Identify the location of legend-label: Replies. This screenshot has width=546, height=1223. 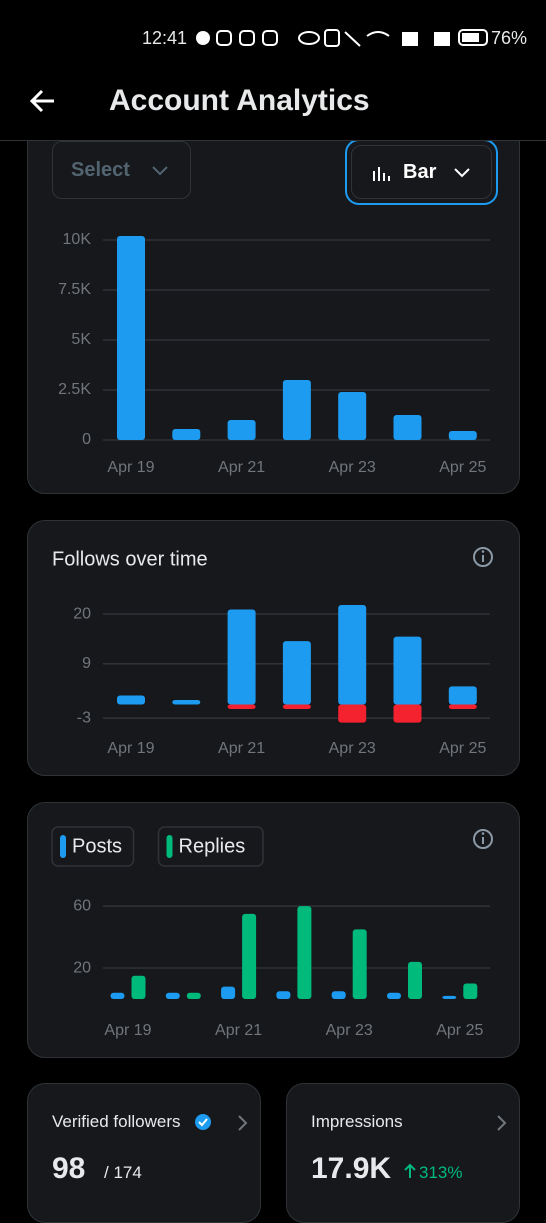
(212, 846).